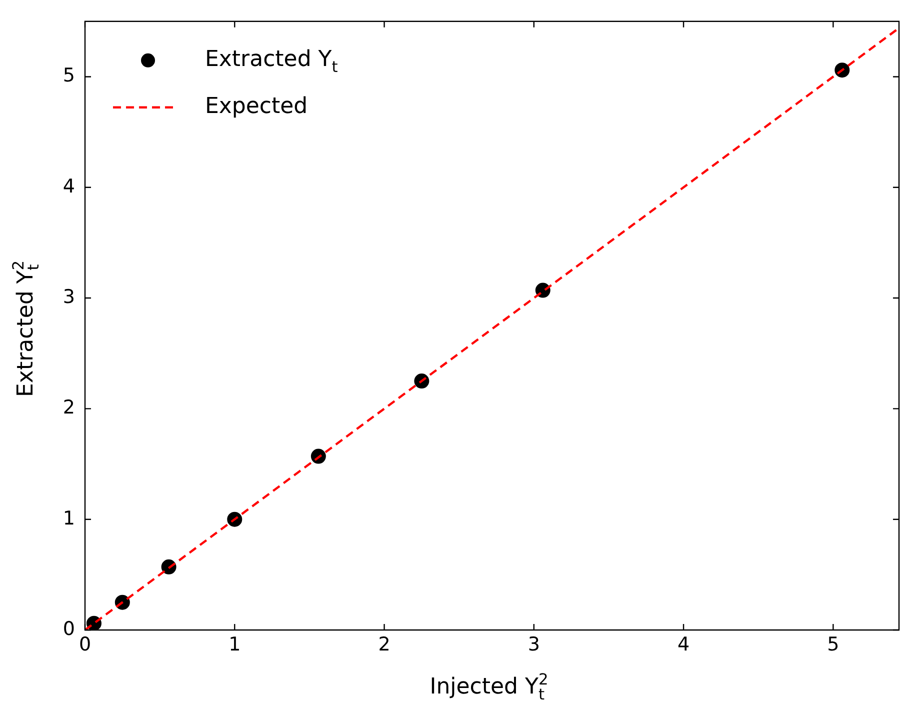 This screenshot has height=706, width=907. Describe the element at coordinates (68, 629) in the screenshot. I see `y-tick-label: 0` at that location.